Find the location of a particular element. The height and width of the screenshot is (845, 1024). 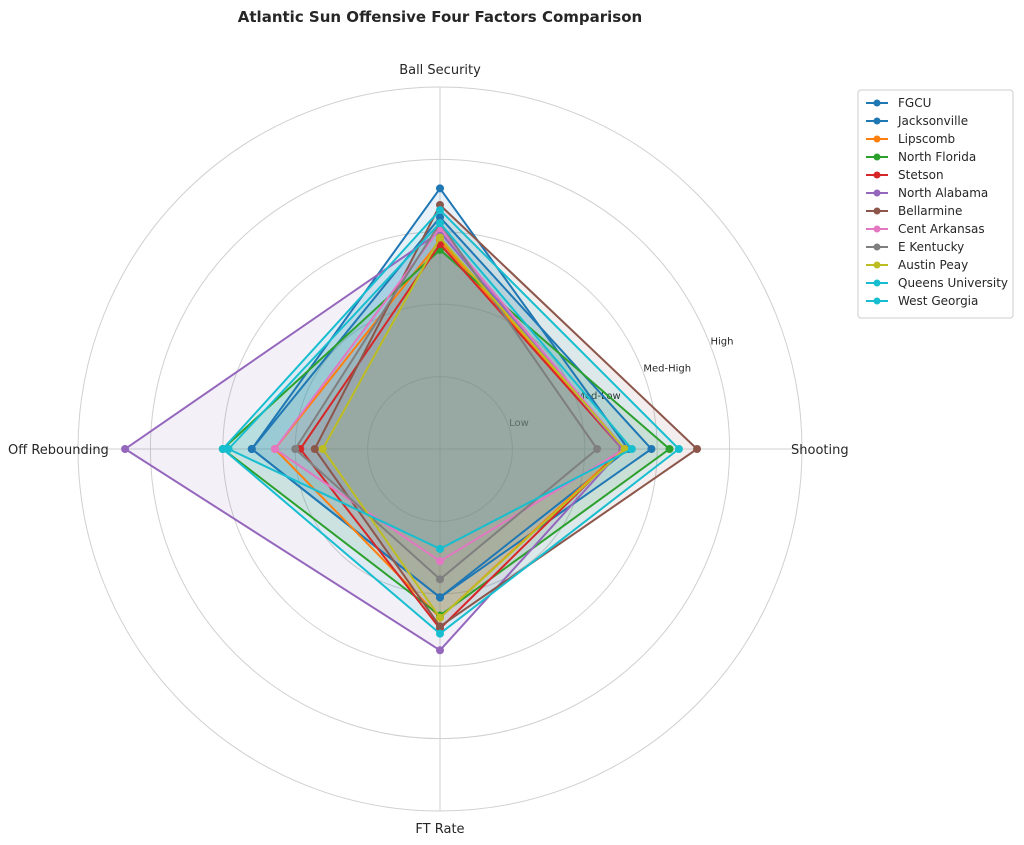

point-queens-university-ft-rate is located at coordinates (440, 633).